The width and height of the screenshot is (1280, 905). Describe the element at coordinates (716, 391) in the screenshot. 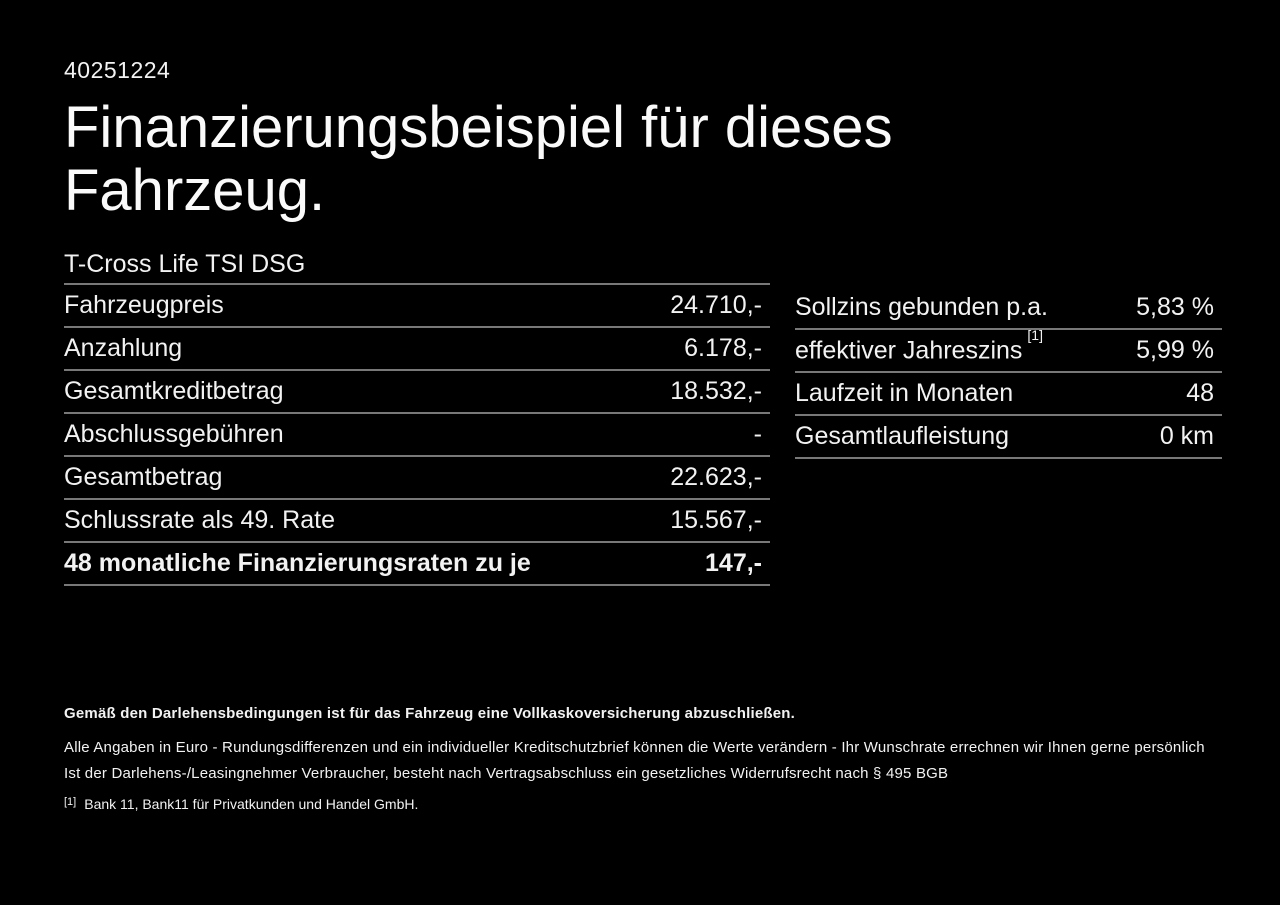

I see `row-value: 18.532,-` at that location.